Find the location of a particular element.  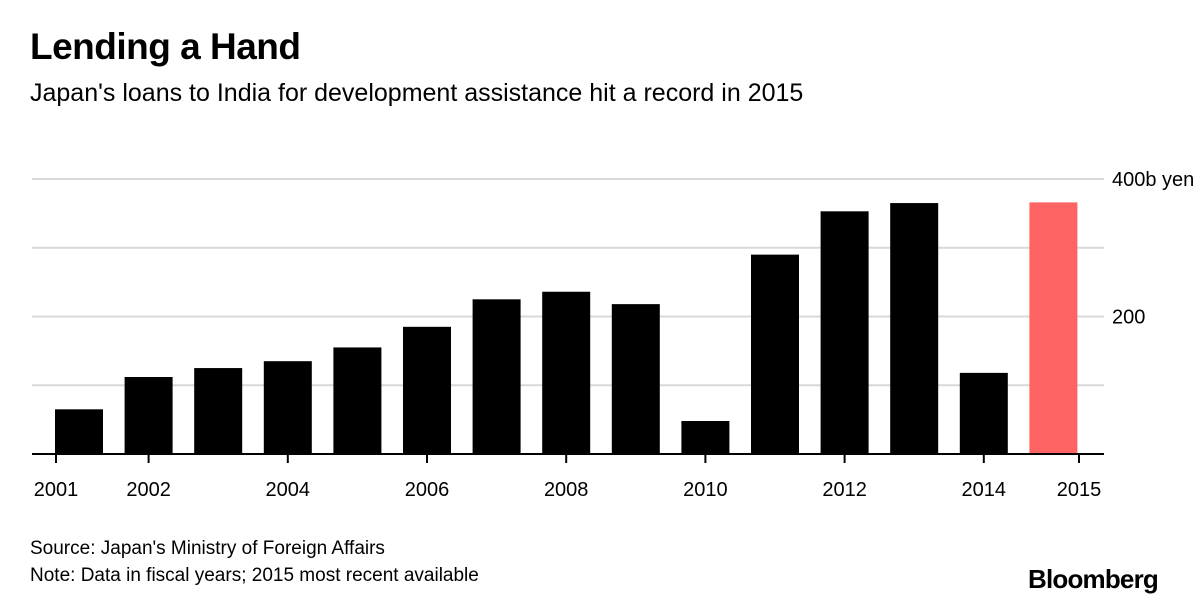

x-tick-label-2012: 2012 is located at coordinates (844, 490).